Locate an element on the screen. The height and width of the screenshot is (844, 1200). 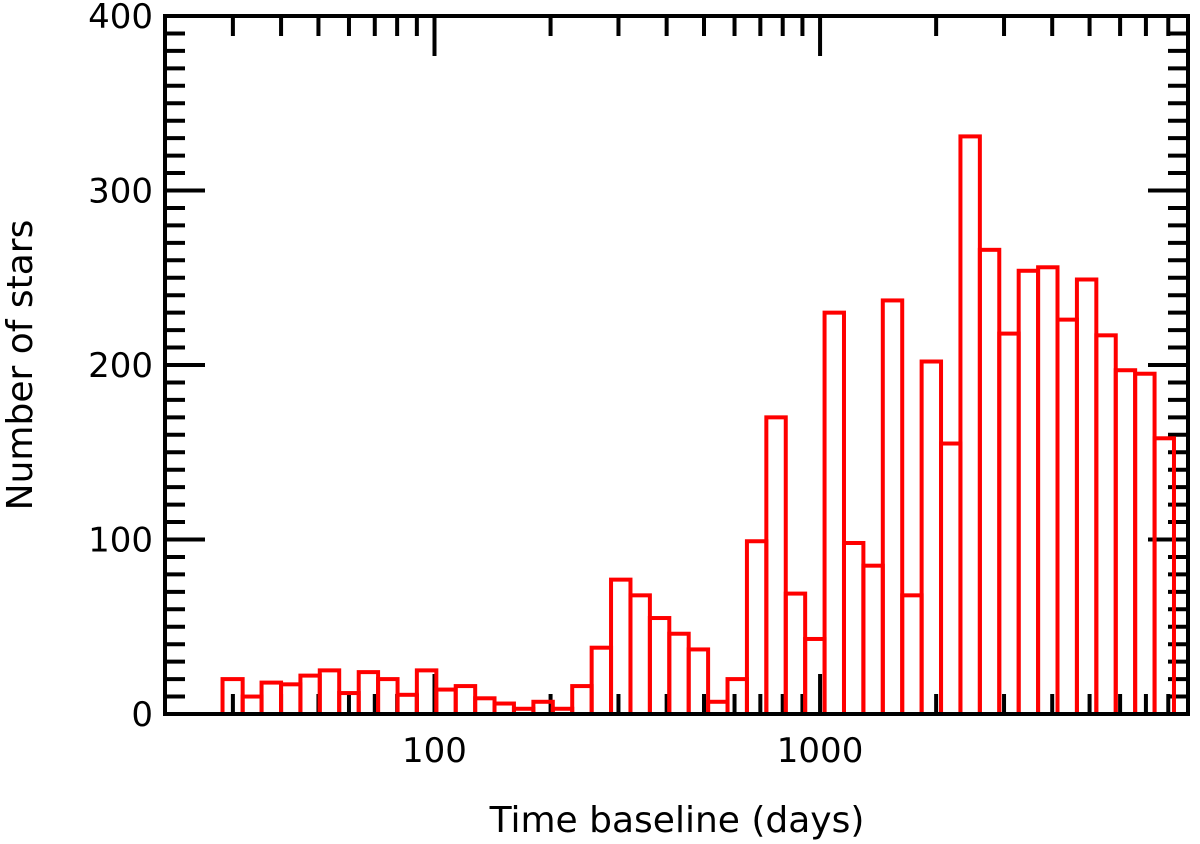
y-tick-label: 100 is located at coordinates (120, 541).